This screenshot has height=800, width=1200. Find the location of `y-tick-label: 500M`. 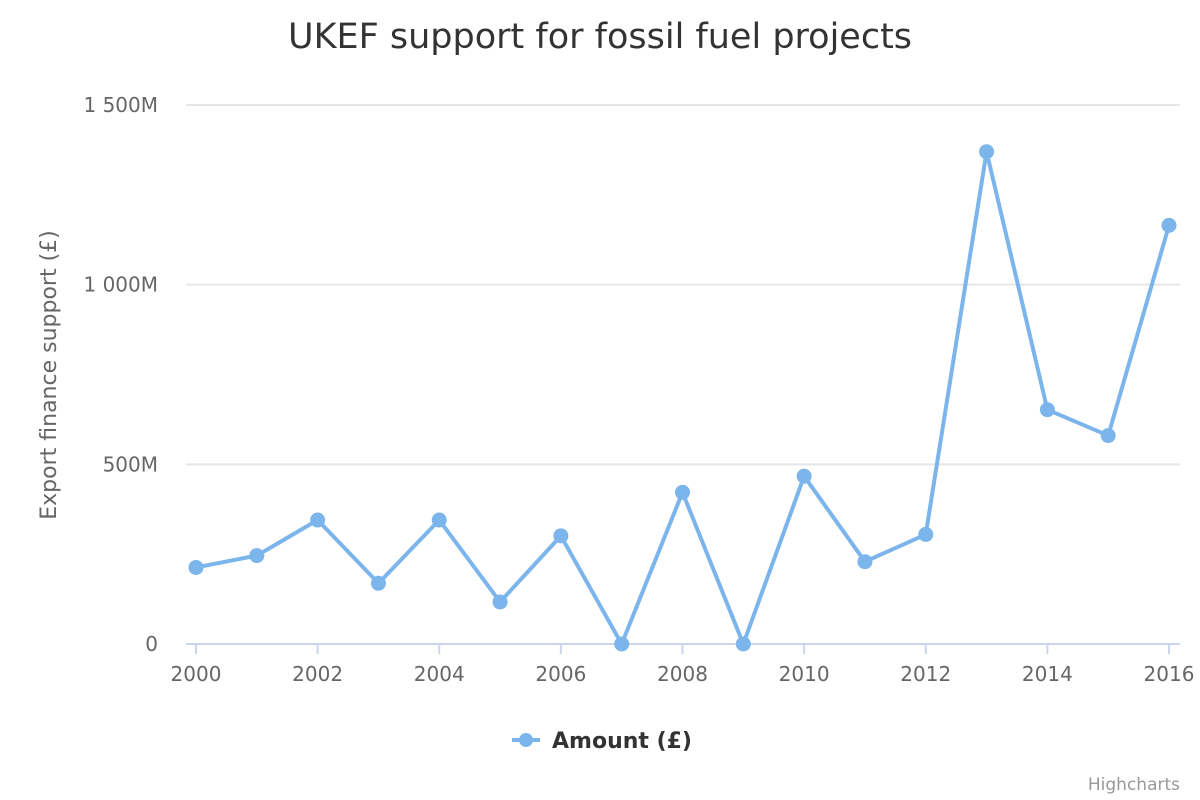

y-tick-label: 500M is located at coordinates (130, 464).